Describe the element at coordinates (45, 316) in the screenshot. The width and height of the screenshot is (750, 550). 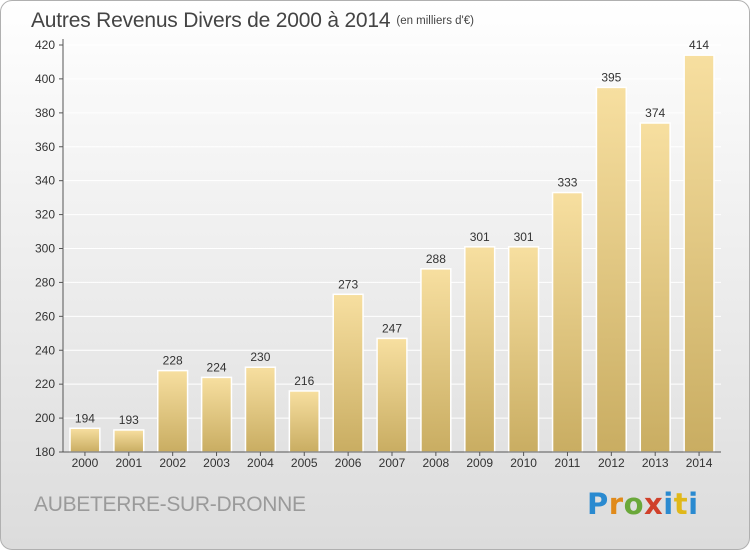
I see `y-tick-label: 260` at that location.